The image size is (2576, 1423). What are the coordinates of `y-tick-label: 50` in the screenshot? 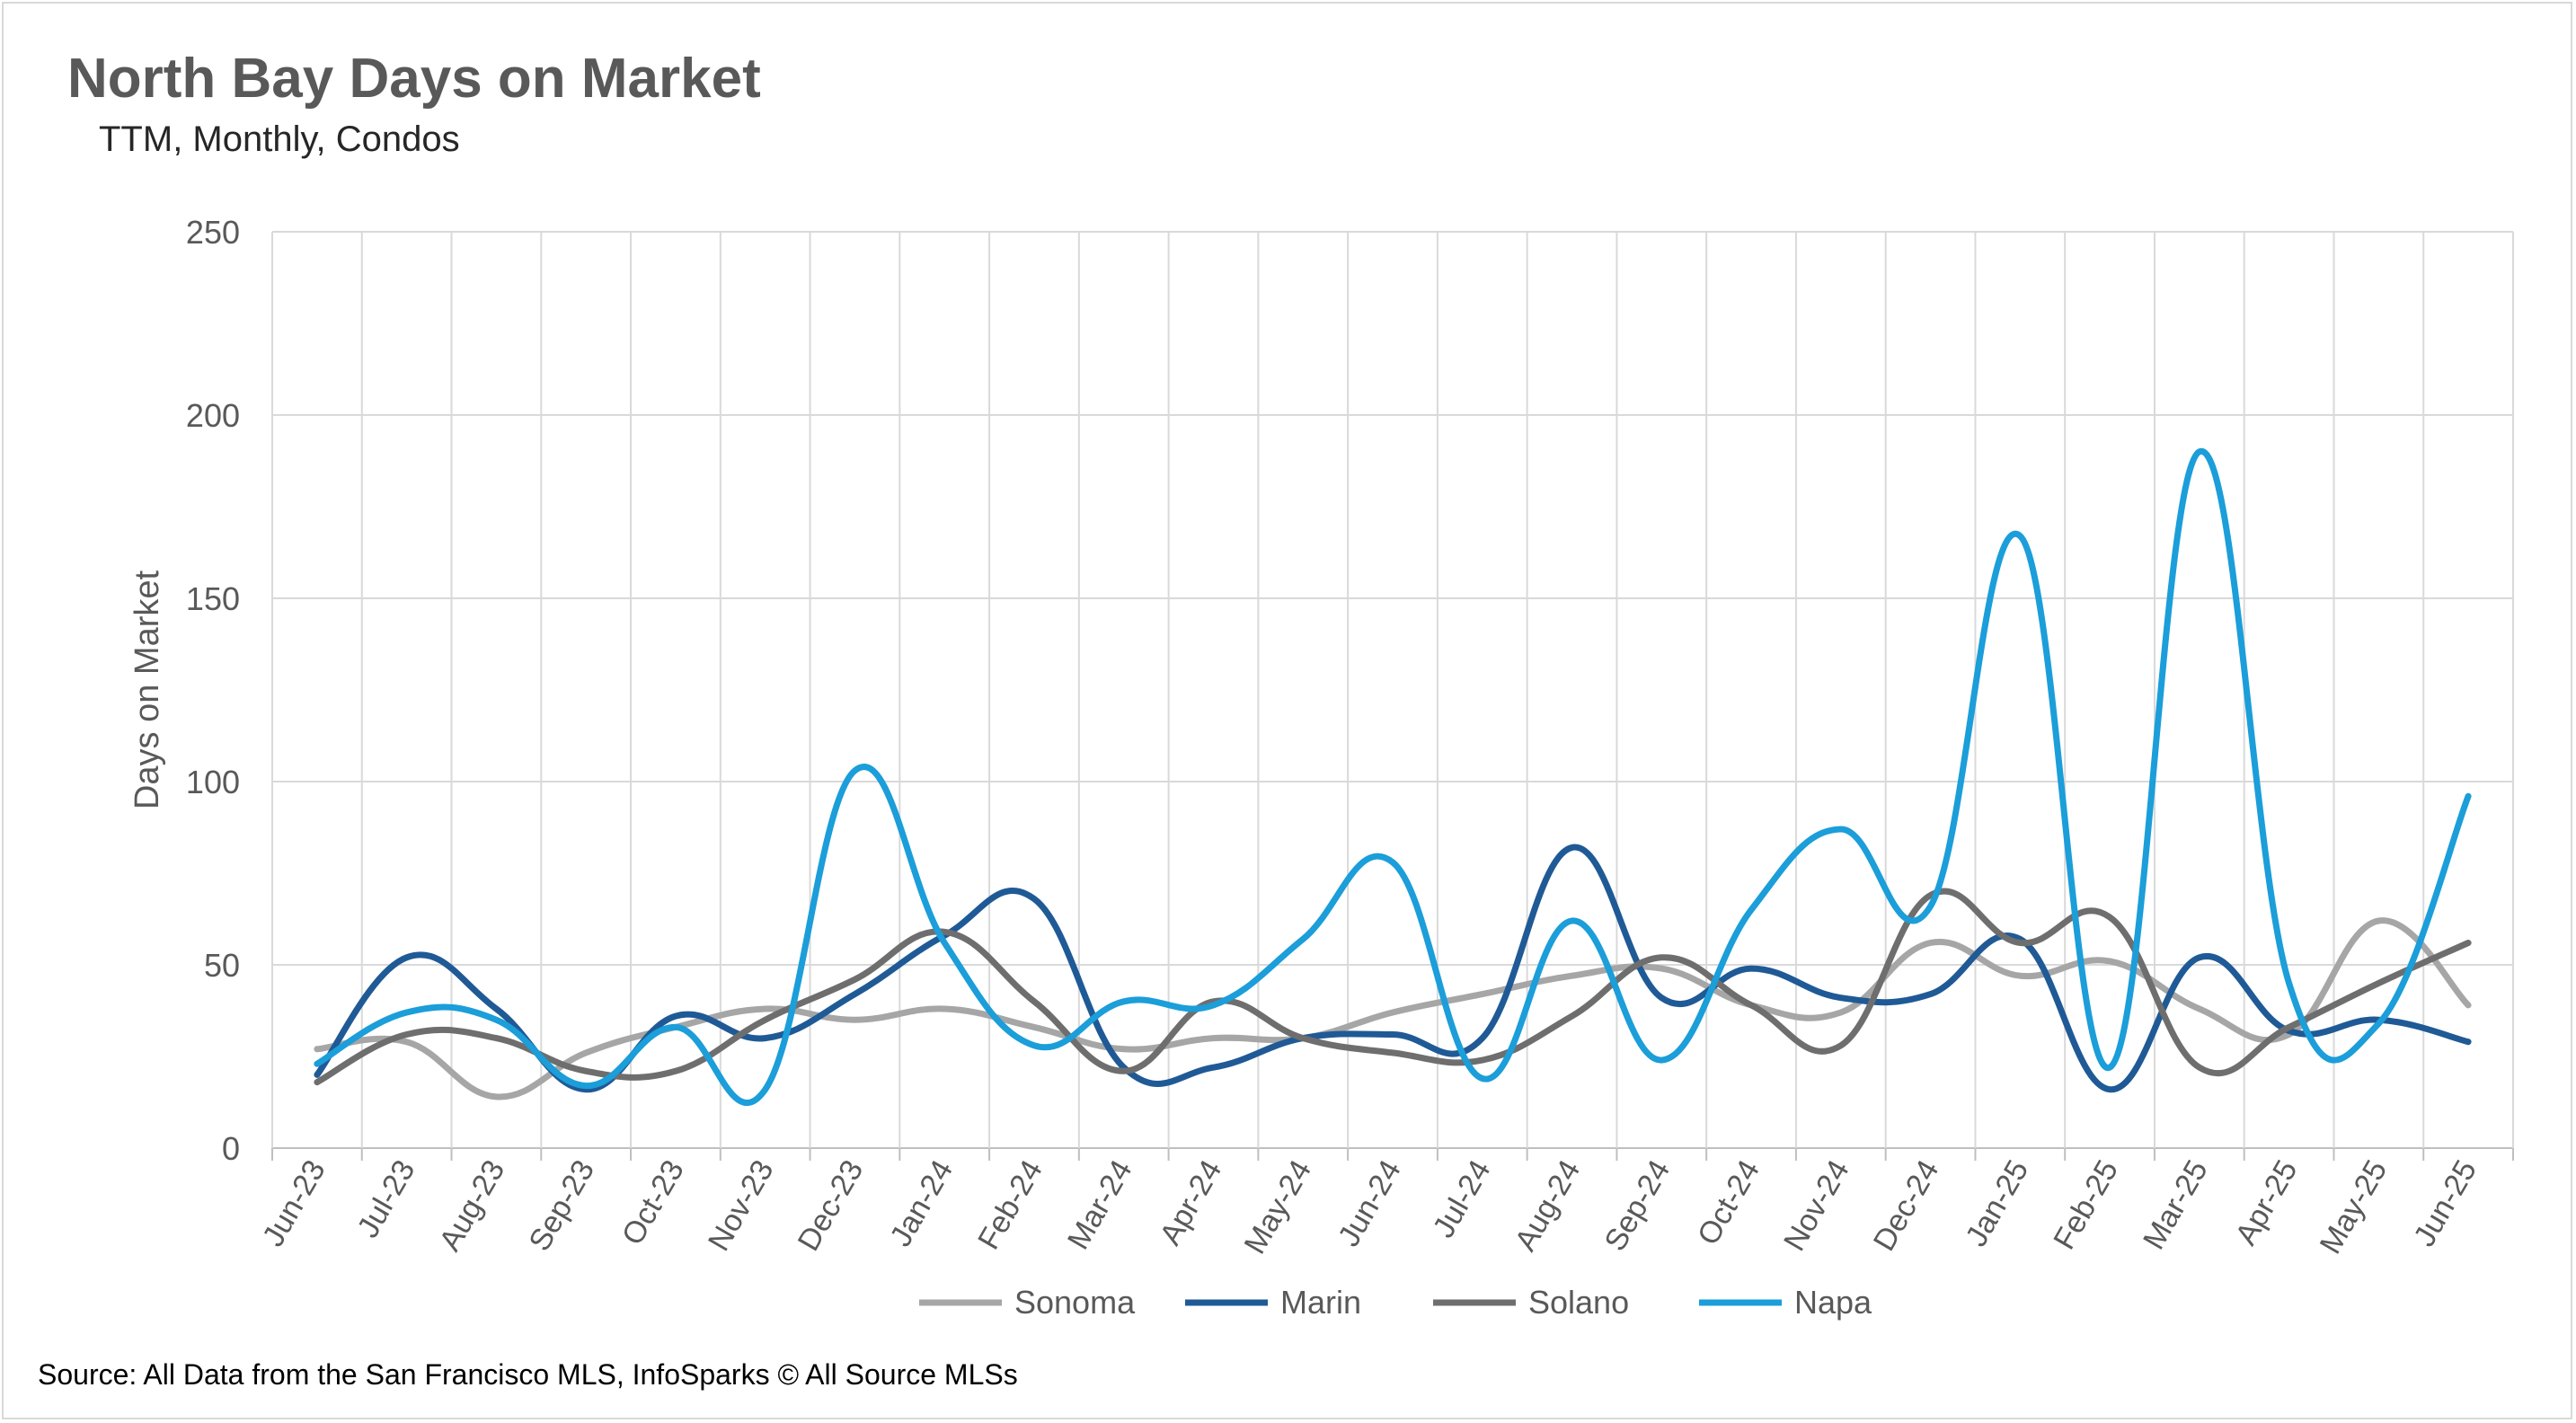 It's located at (222, 965).